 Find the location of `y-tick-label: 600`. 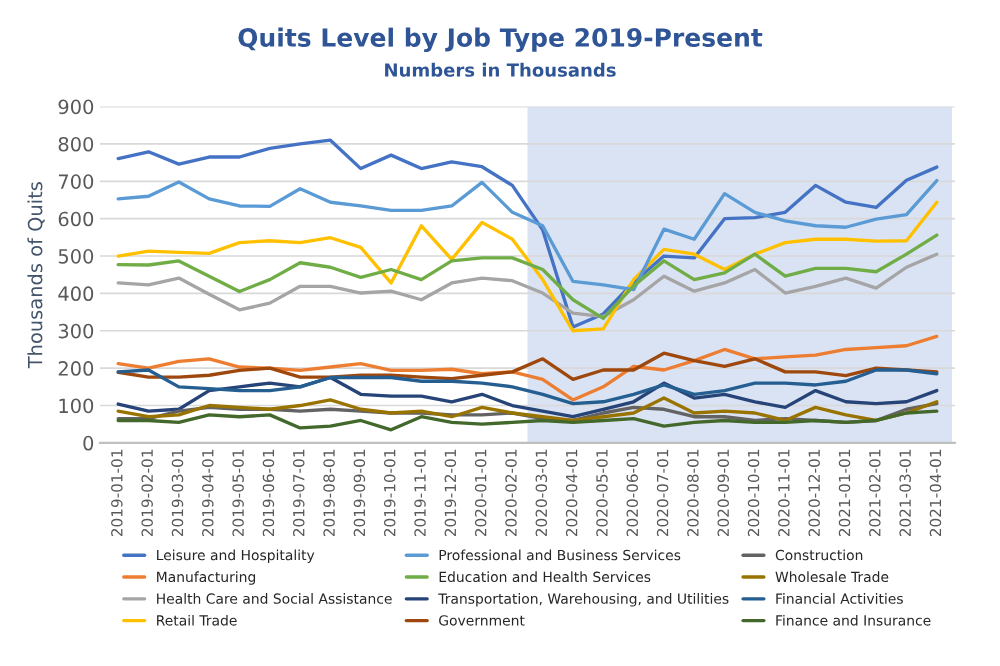

y-tick-label: 600 is located at coordinates (76, 219).